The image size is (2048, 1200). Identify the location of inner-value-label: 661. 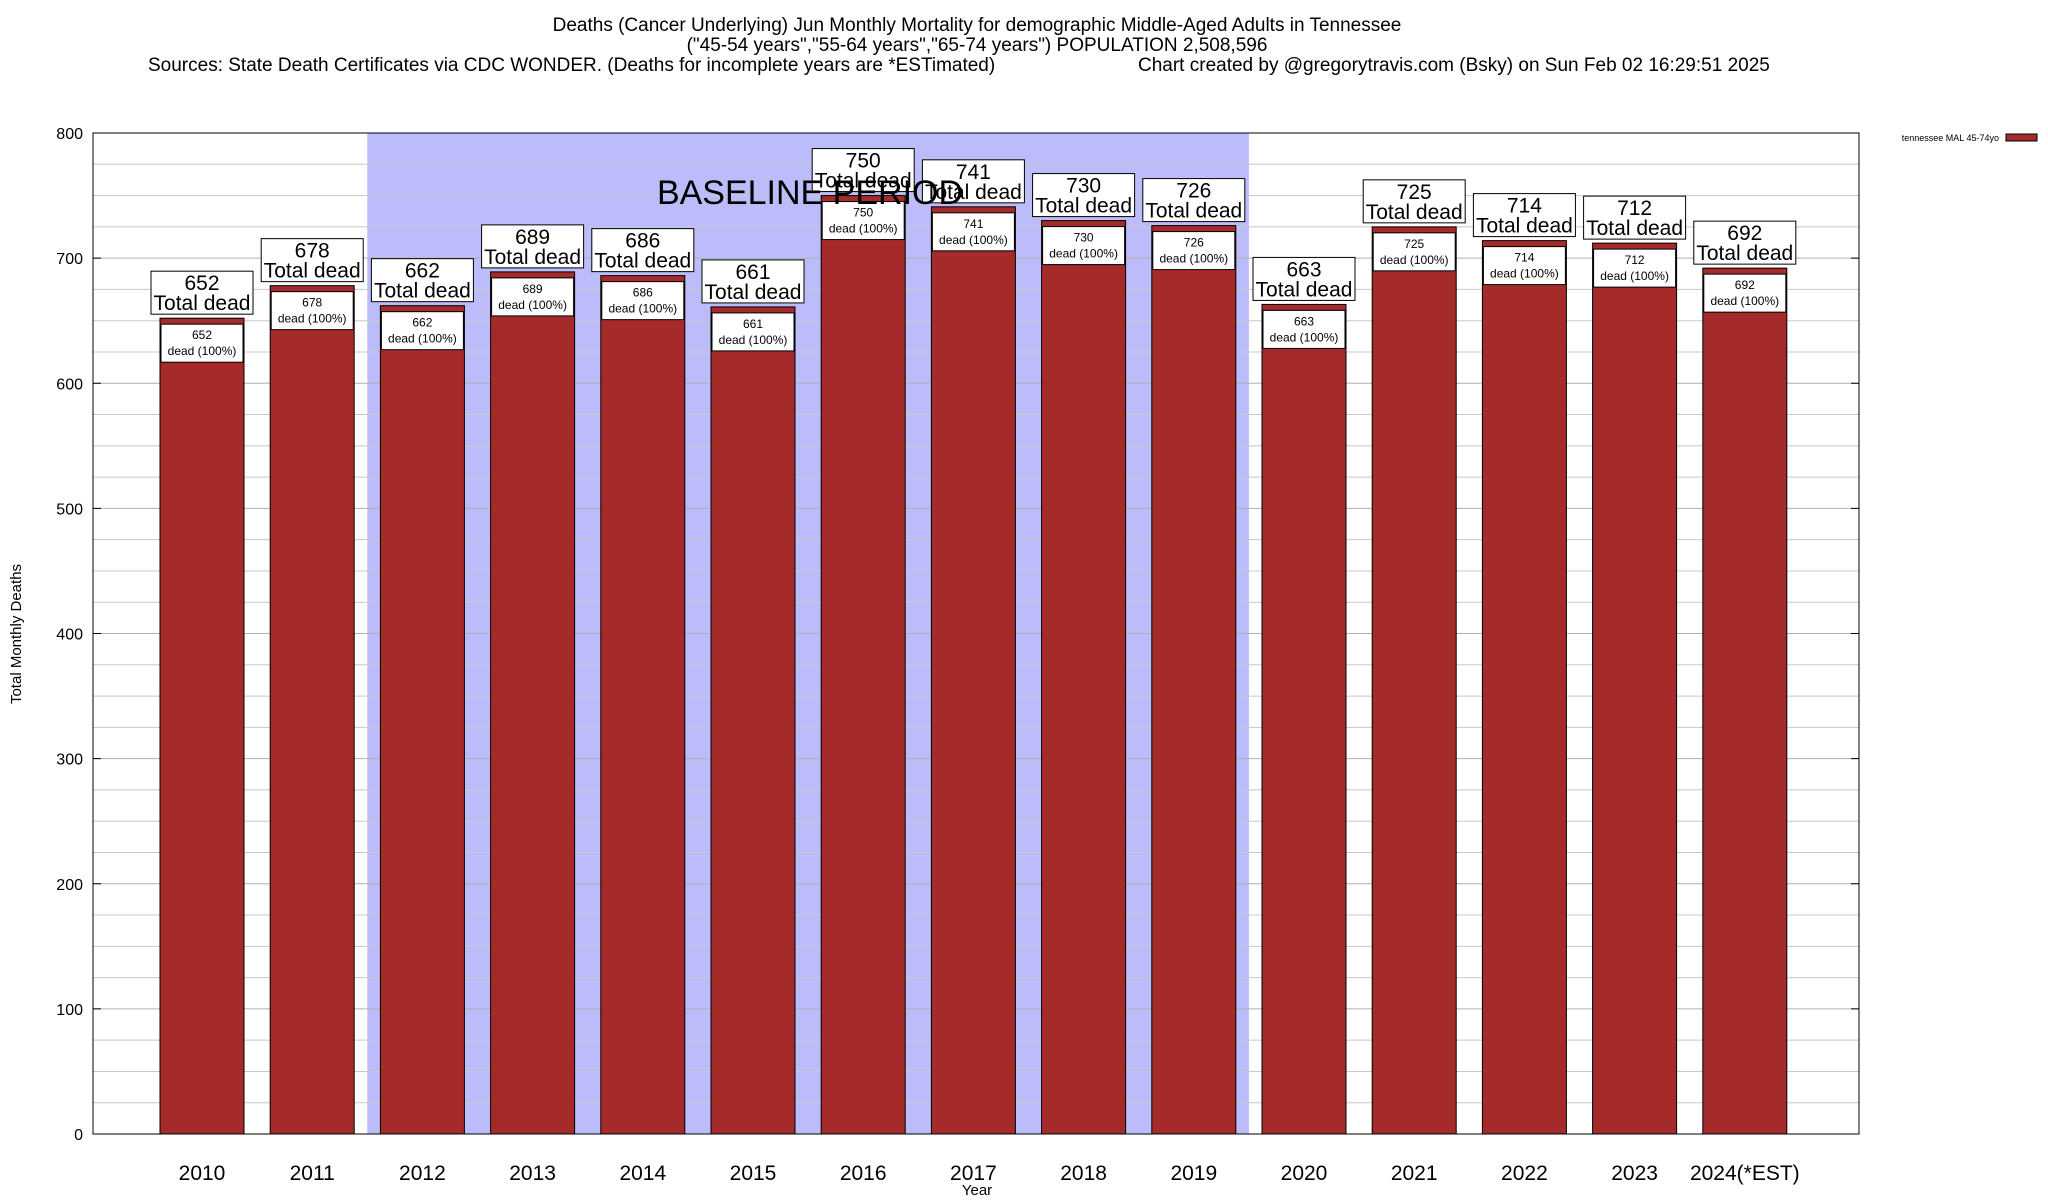
(753, 324).